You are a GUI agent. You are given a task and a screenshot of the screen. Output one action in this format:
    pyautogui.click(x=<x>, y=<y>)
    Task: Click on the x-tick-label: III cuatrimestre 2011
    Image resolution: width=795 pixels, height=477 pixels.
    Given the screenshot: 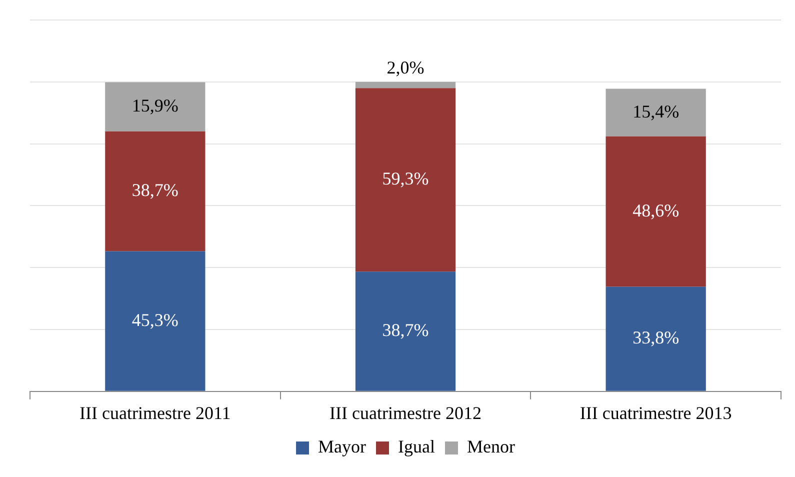 What is the action you would take?
    pyautogui.click(x=155, y=412)
    